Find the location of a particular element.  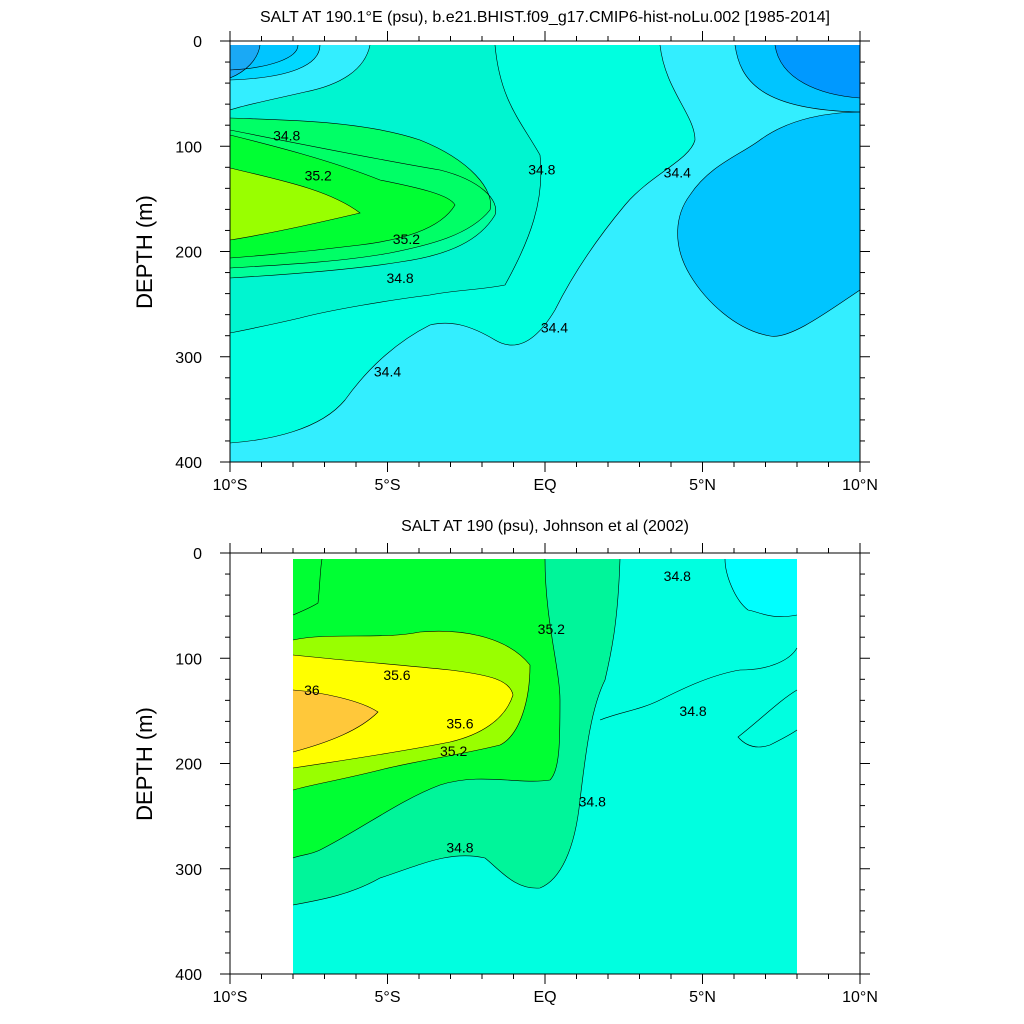

panel-2-contour-labels: 34.8 35.2 35.6 36 35.6 35.2 34.8 34.8 34.8 is located at coordinates (505, 712).